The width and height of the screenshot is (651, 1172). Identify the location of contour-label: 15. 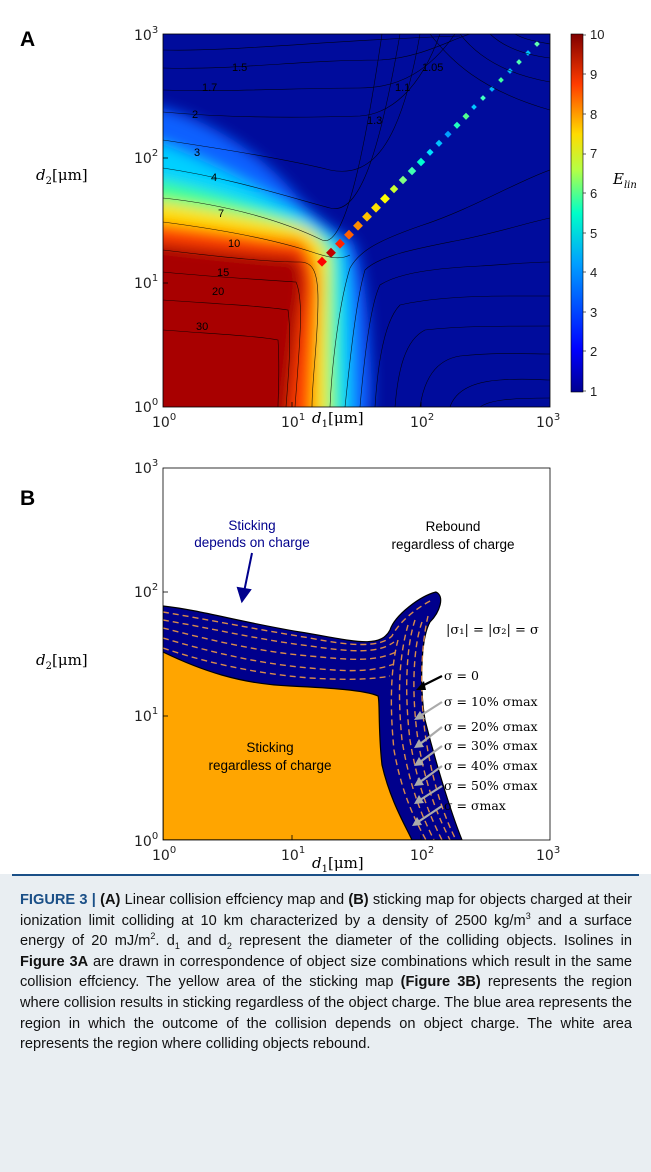
(223, 273).